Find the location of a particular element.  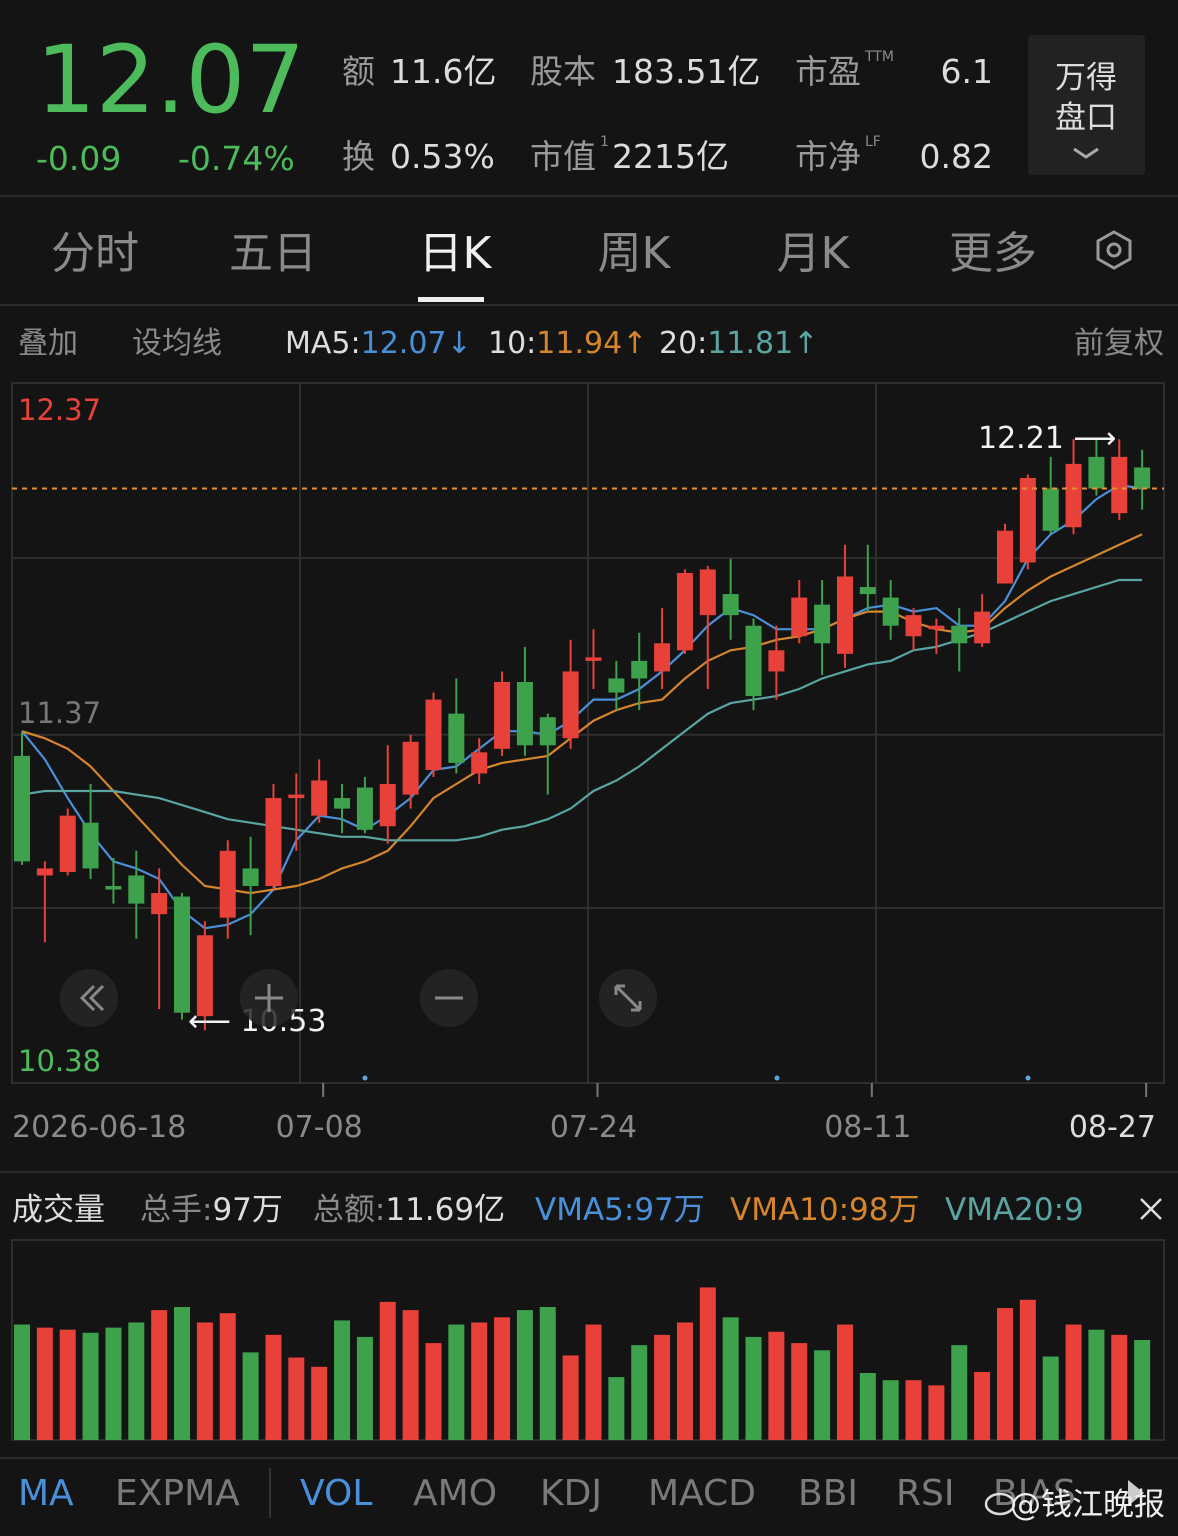

volume-chart is located at coordinates (582, 1363).